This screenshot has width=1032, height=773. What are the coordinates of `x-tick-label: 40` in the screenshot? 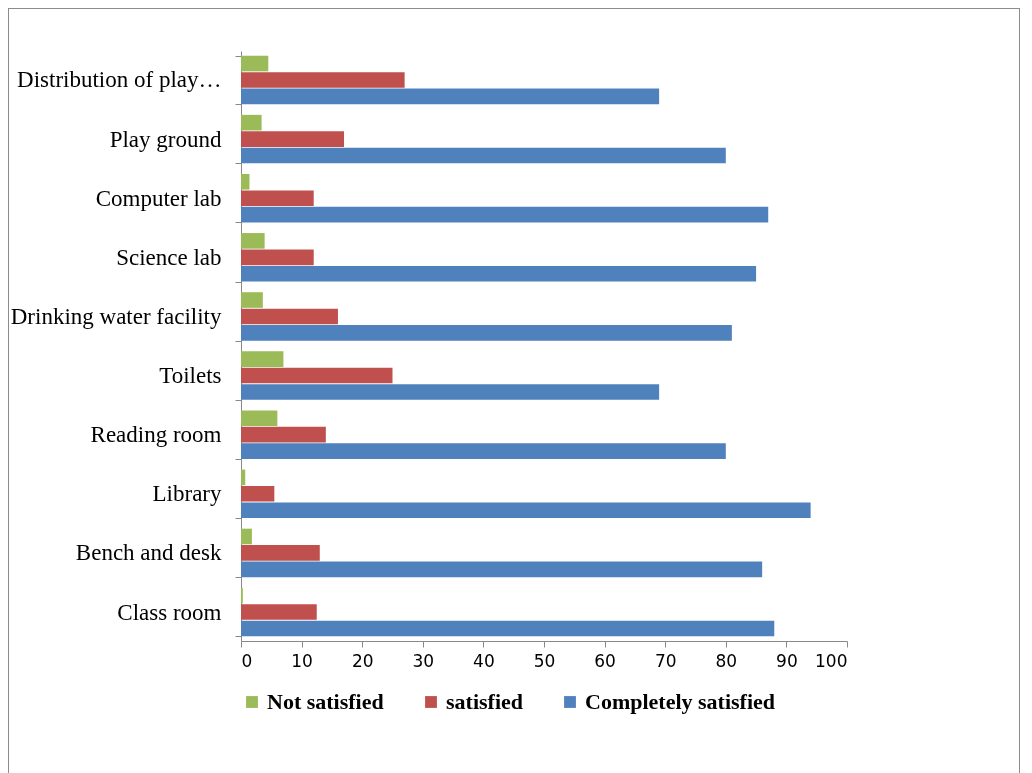 It's located at (484, 660).